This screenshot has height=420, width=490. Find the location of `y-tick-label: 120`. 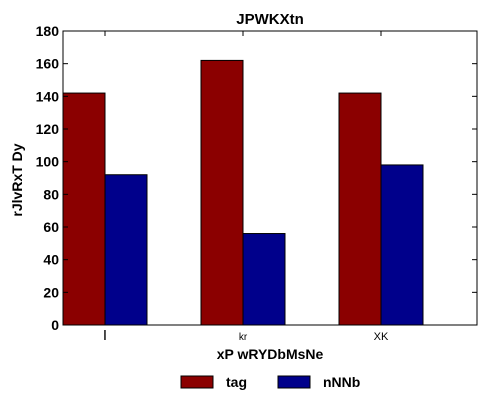

y-tick-label: 120 is located at coordinates (48, 129).